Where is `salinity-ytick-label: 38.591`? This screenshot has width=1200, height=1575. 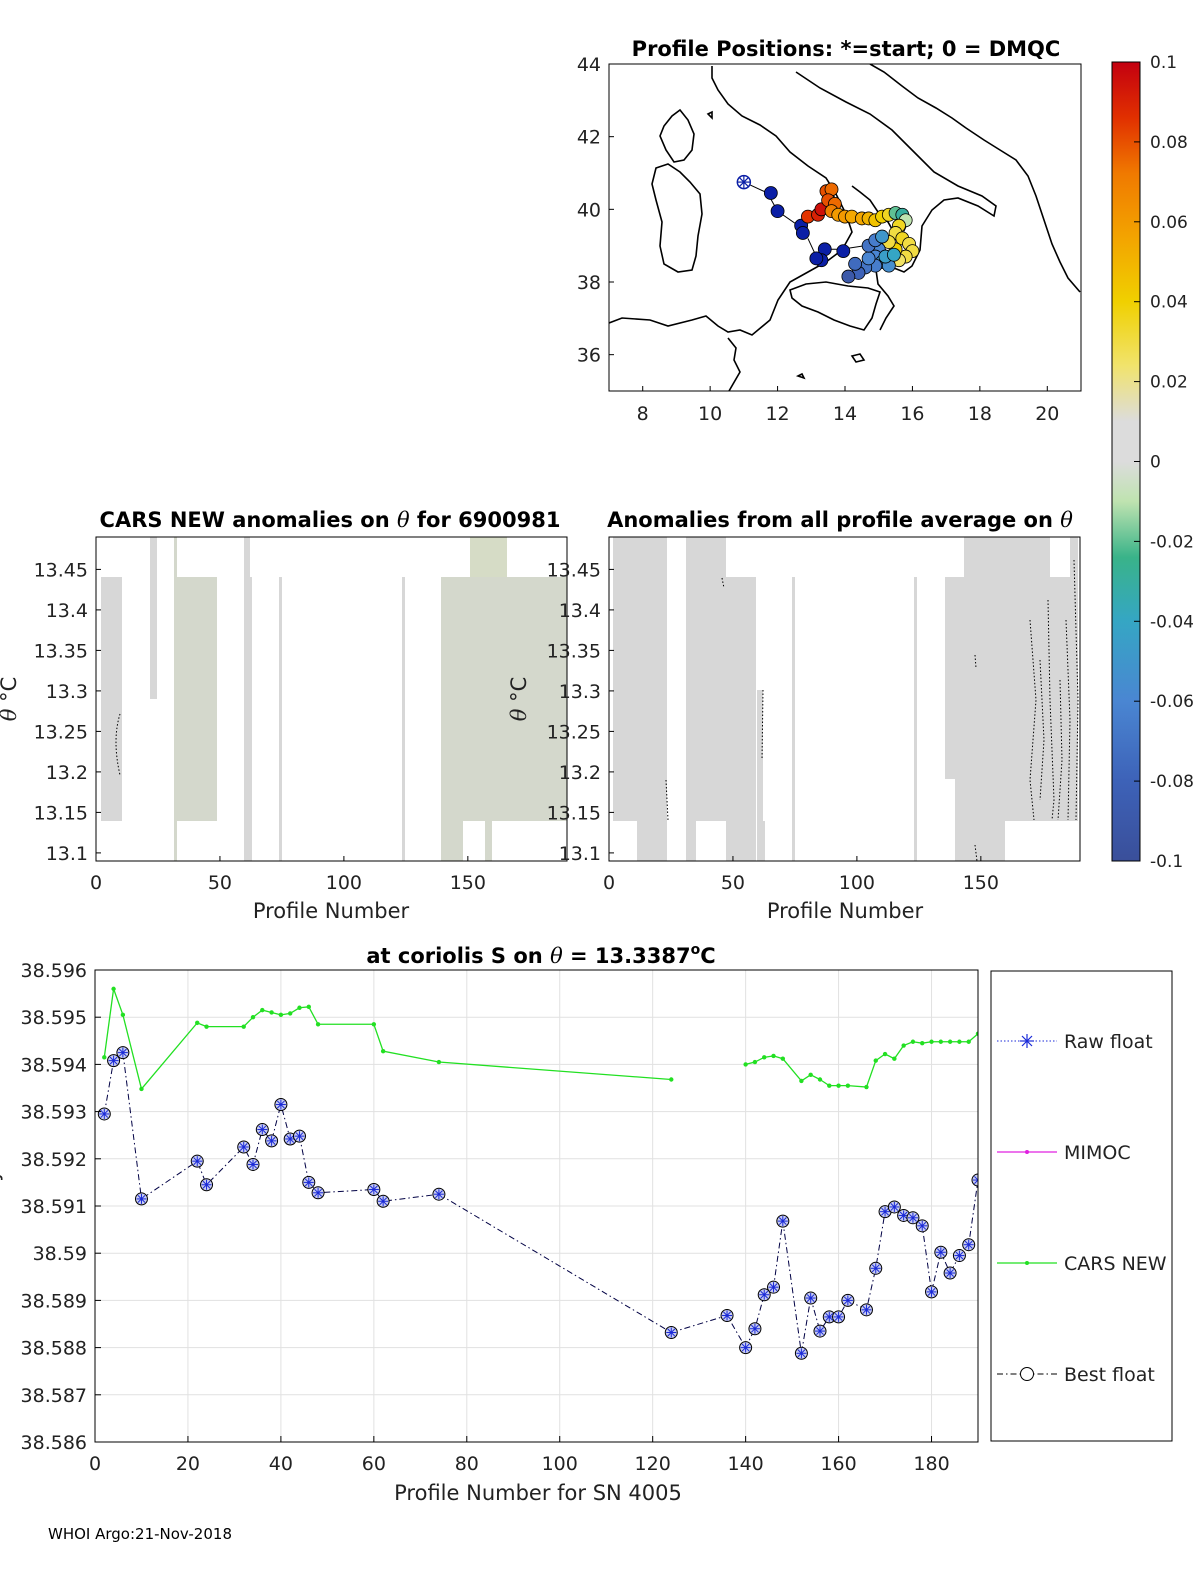
salinity-ytick-label: 38.591 is located at coordinates (54, 1207).